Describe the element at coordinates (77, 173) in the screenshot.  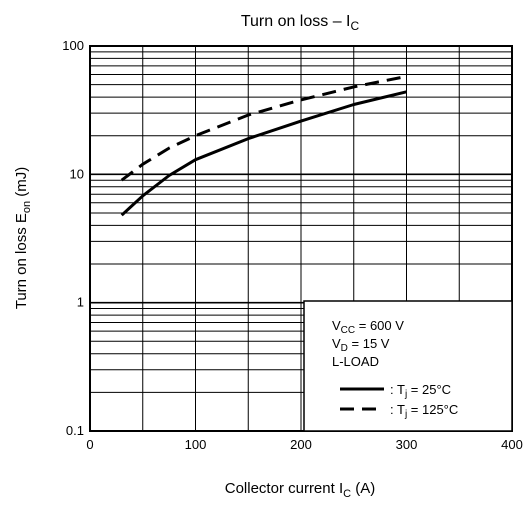
I see `y-tick-label: 10` at that location.